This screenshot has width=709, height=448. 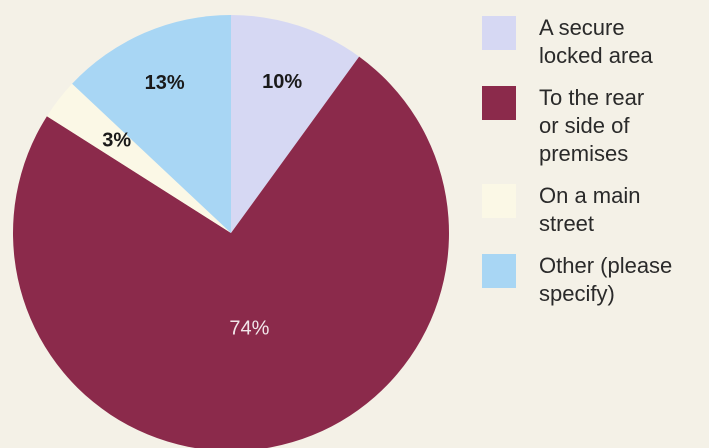 What do you see at coordinates (499, 201) in the screenshot?
I see `legend-swatch-main-street` at bounding box center [499, 201].